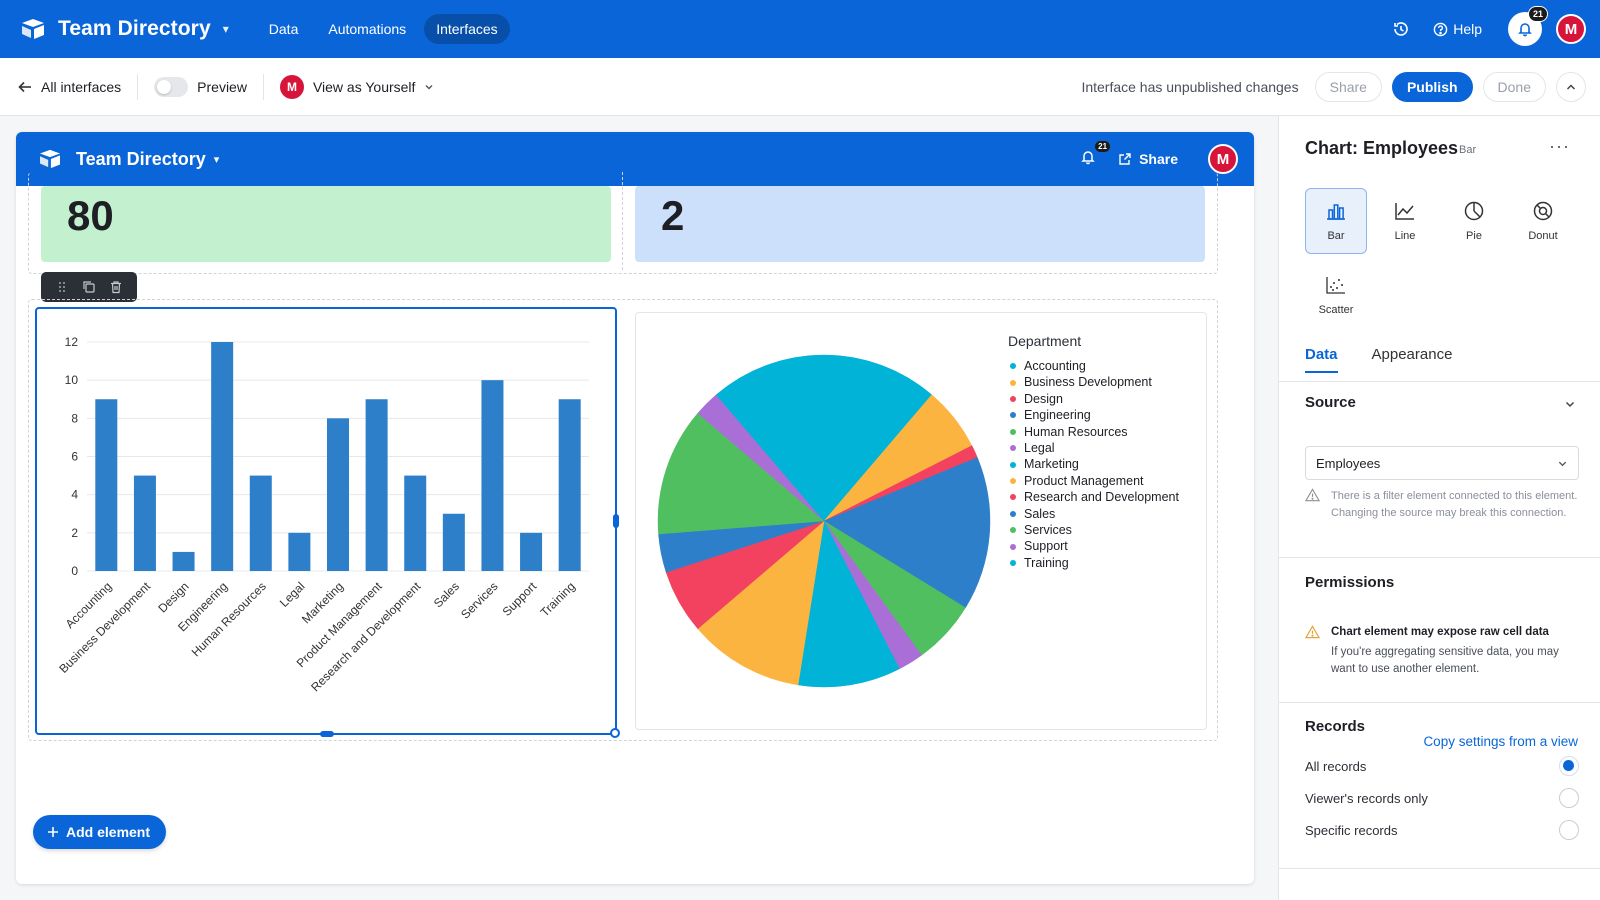 This screenshot has width=1600, height=900. Describe the element at coordinates (1474, 221) in the screenshot. I see `chart-type-pie: Pie` at that location.